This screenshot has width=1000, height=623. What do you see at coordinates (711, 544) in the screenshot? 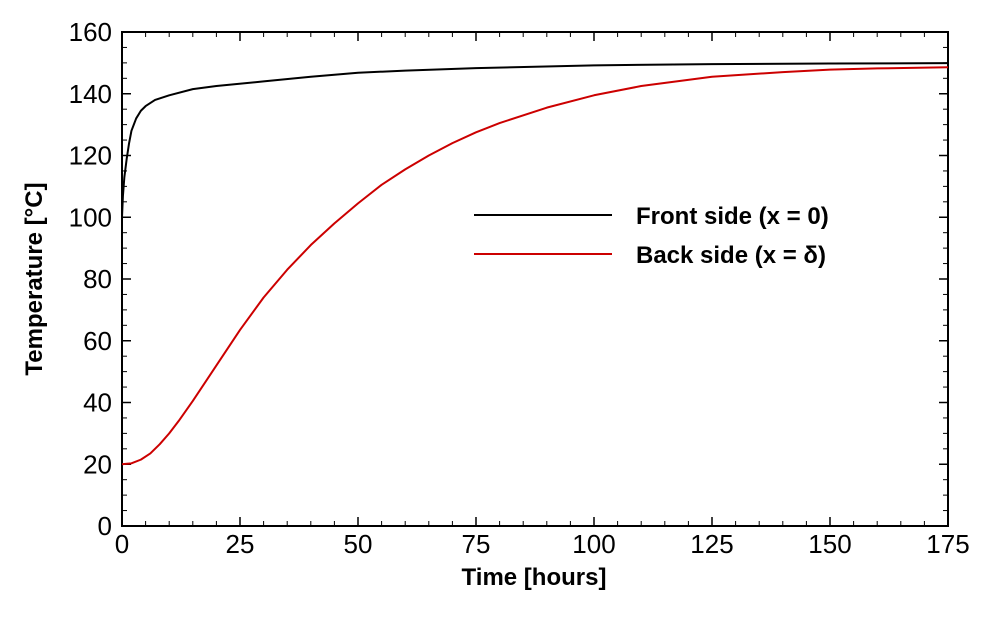
I see `x-tick-label: 125` at bounding box center [711, 544].